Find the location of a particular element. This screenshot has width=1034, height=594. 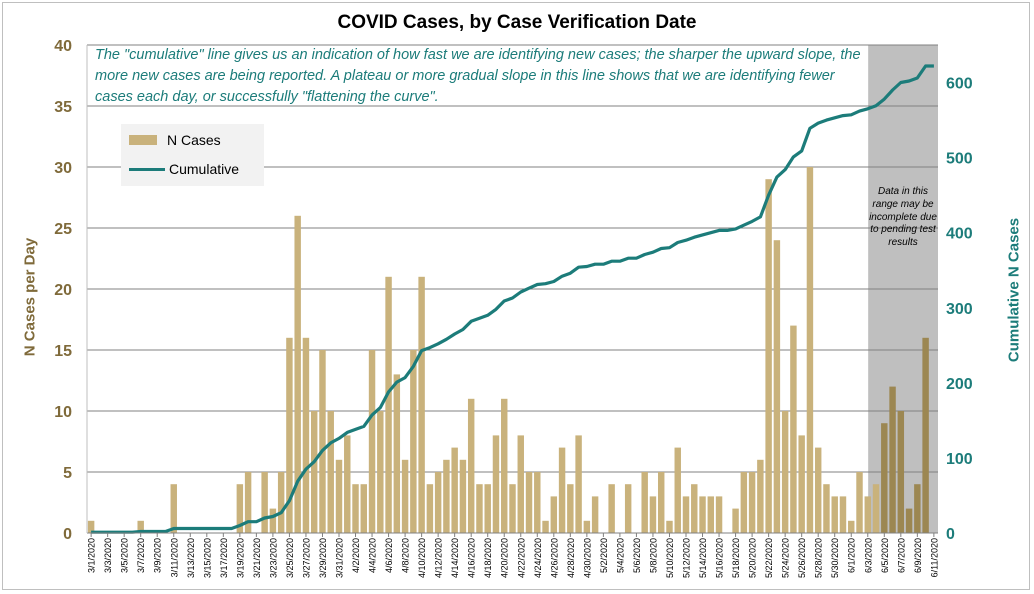

x-tick-label: 4/20/2020 is located at coordinates (505, 558).